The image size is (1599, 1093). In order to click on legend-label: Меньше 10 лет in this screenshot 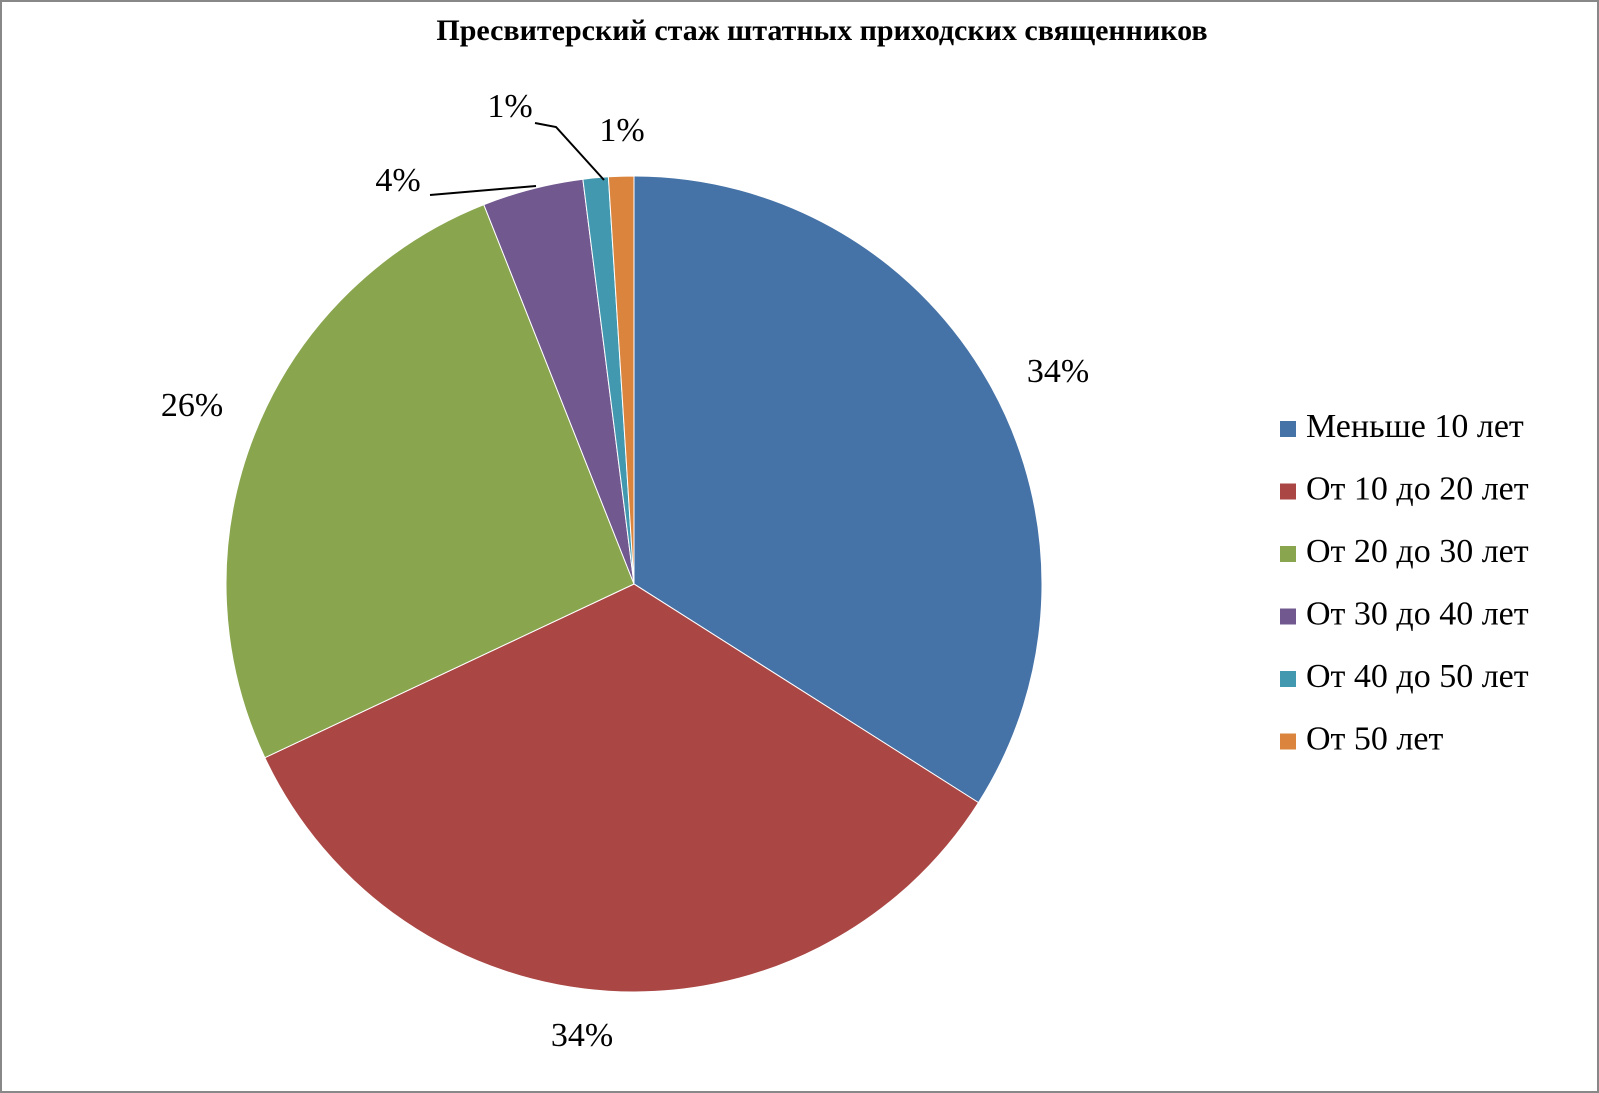, I will do `click(1415, 426)`.